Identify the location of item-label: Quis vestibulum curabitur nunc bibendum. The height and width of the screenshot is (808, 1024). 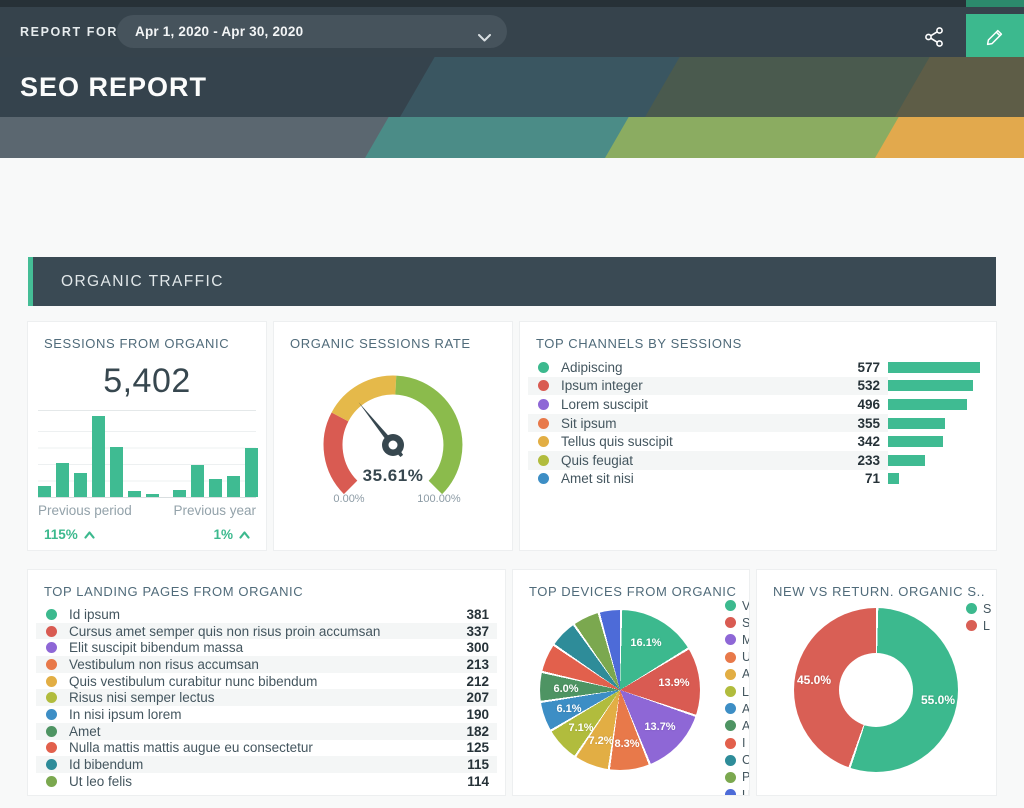
(193, 681).